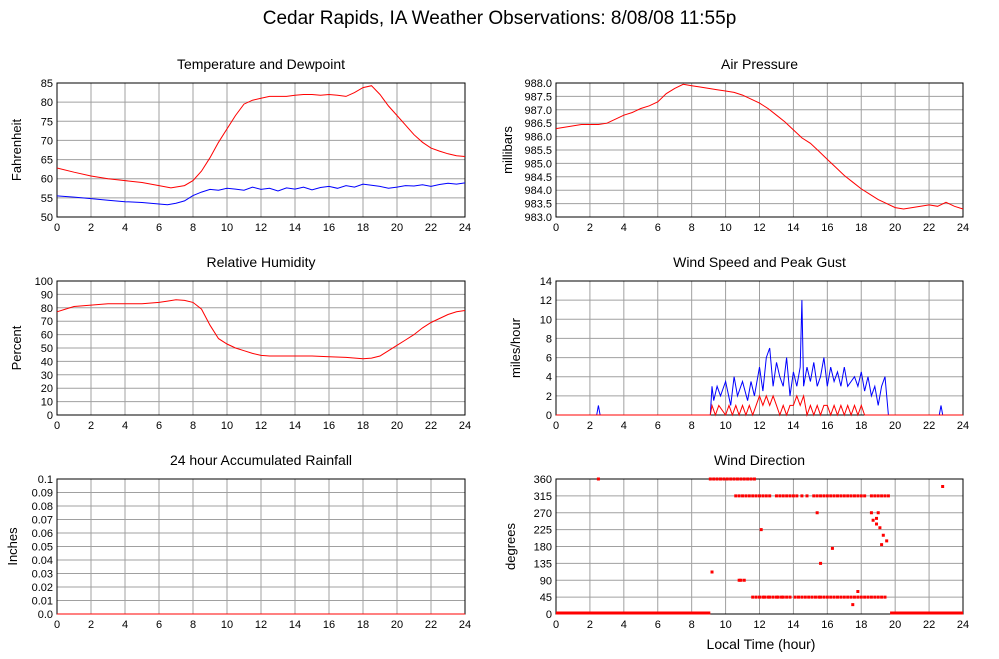 The width and height of the screenshot is (999, 659). I want to click on y-tick-label: 6, so click(549, 359).